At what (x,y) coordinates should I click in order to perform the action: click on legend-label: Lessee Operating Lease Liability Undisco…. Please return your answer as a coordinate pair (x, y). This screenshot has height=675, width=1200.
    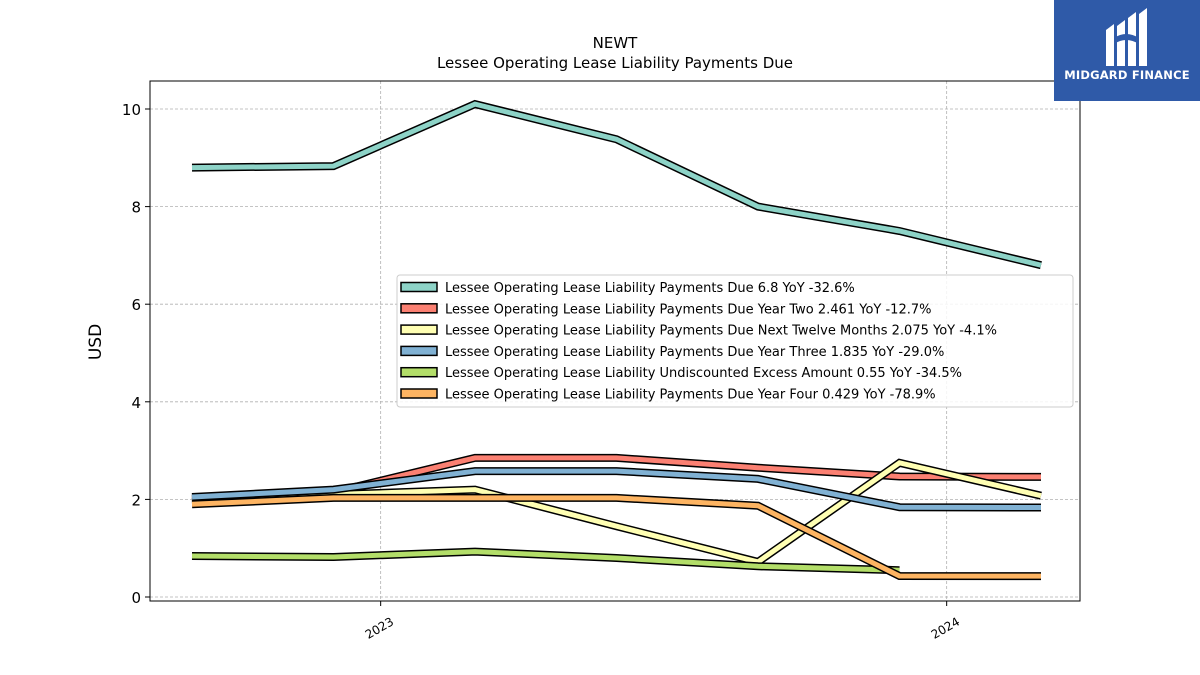
    Looking at the image, I should click on (703, 373).